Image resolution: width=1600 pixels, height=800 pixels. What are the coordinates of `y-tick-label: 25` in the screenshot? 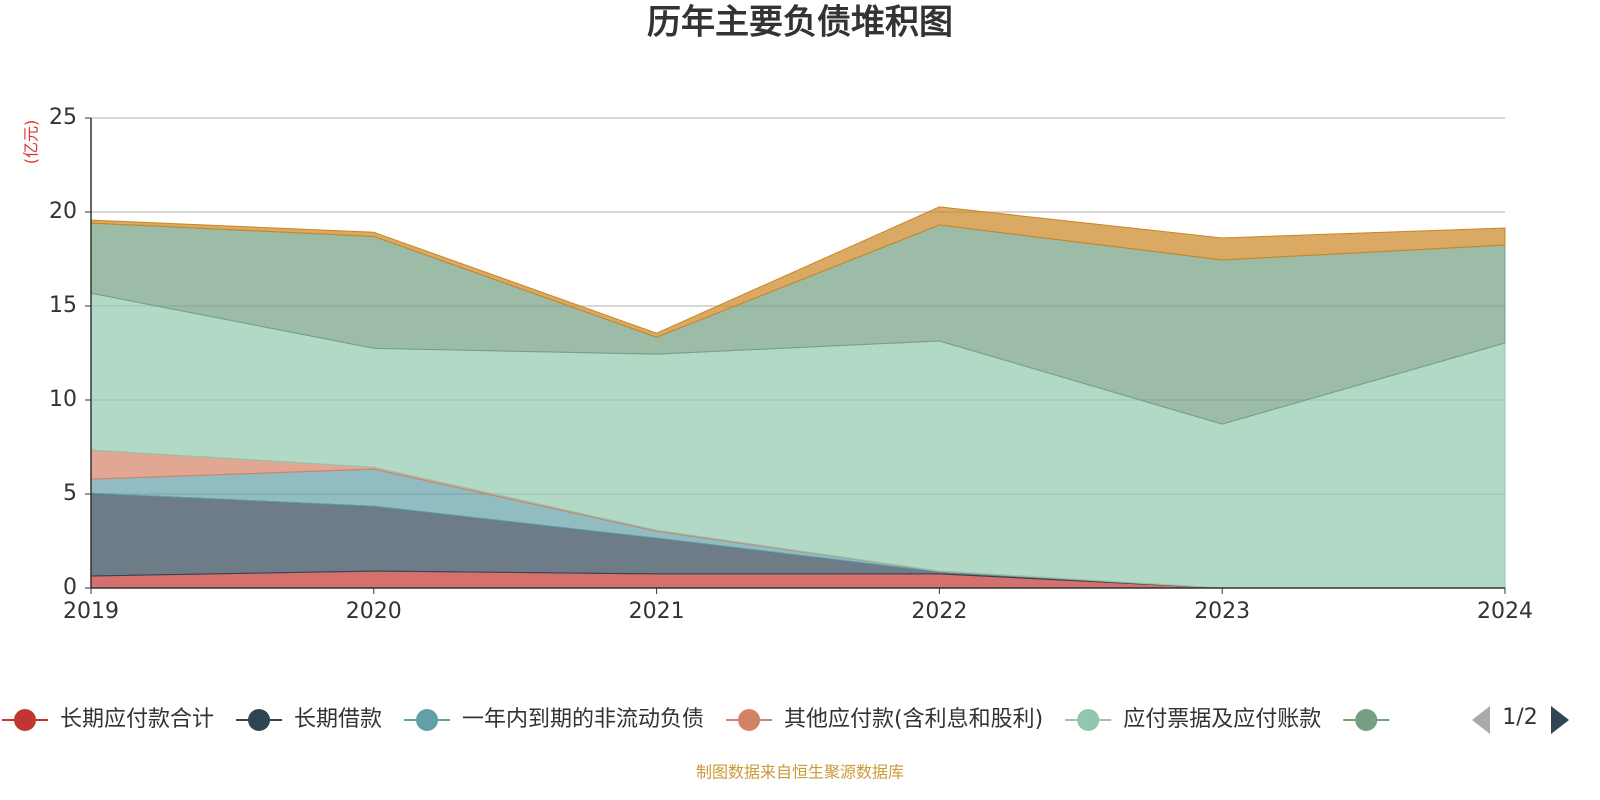 It's located at (63, 117).